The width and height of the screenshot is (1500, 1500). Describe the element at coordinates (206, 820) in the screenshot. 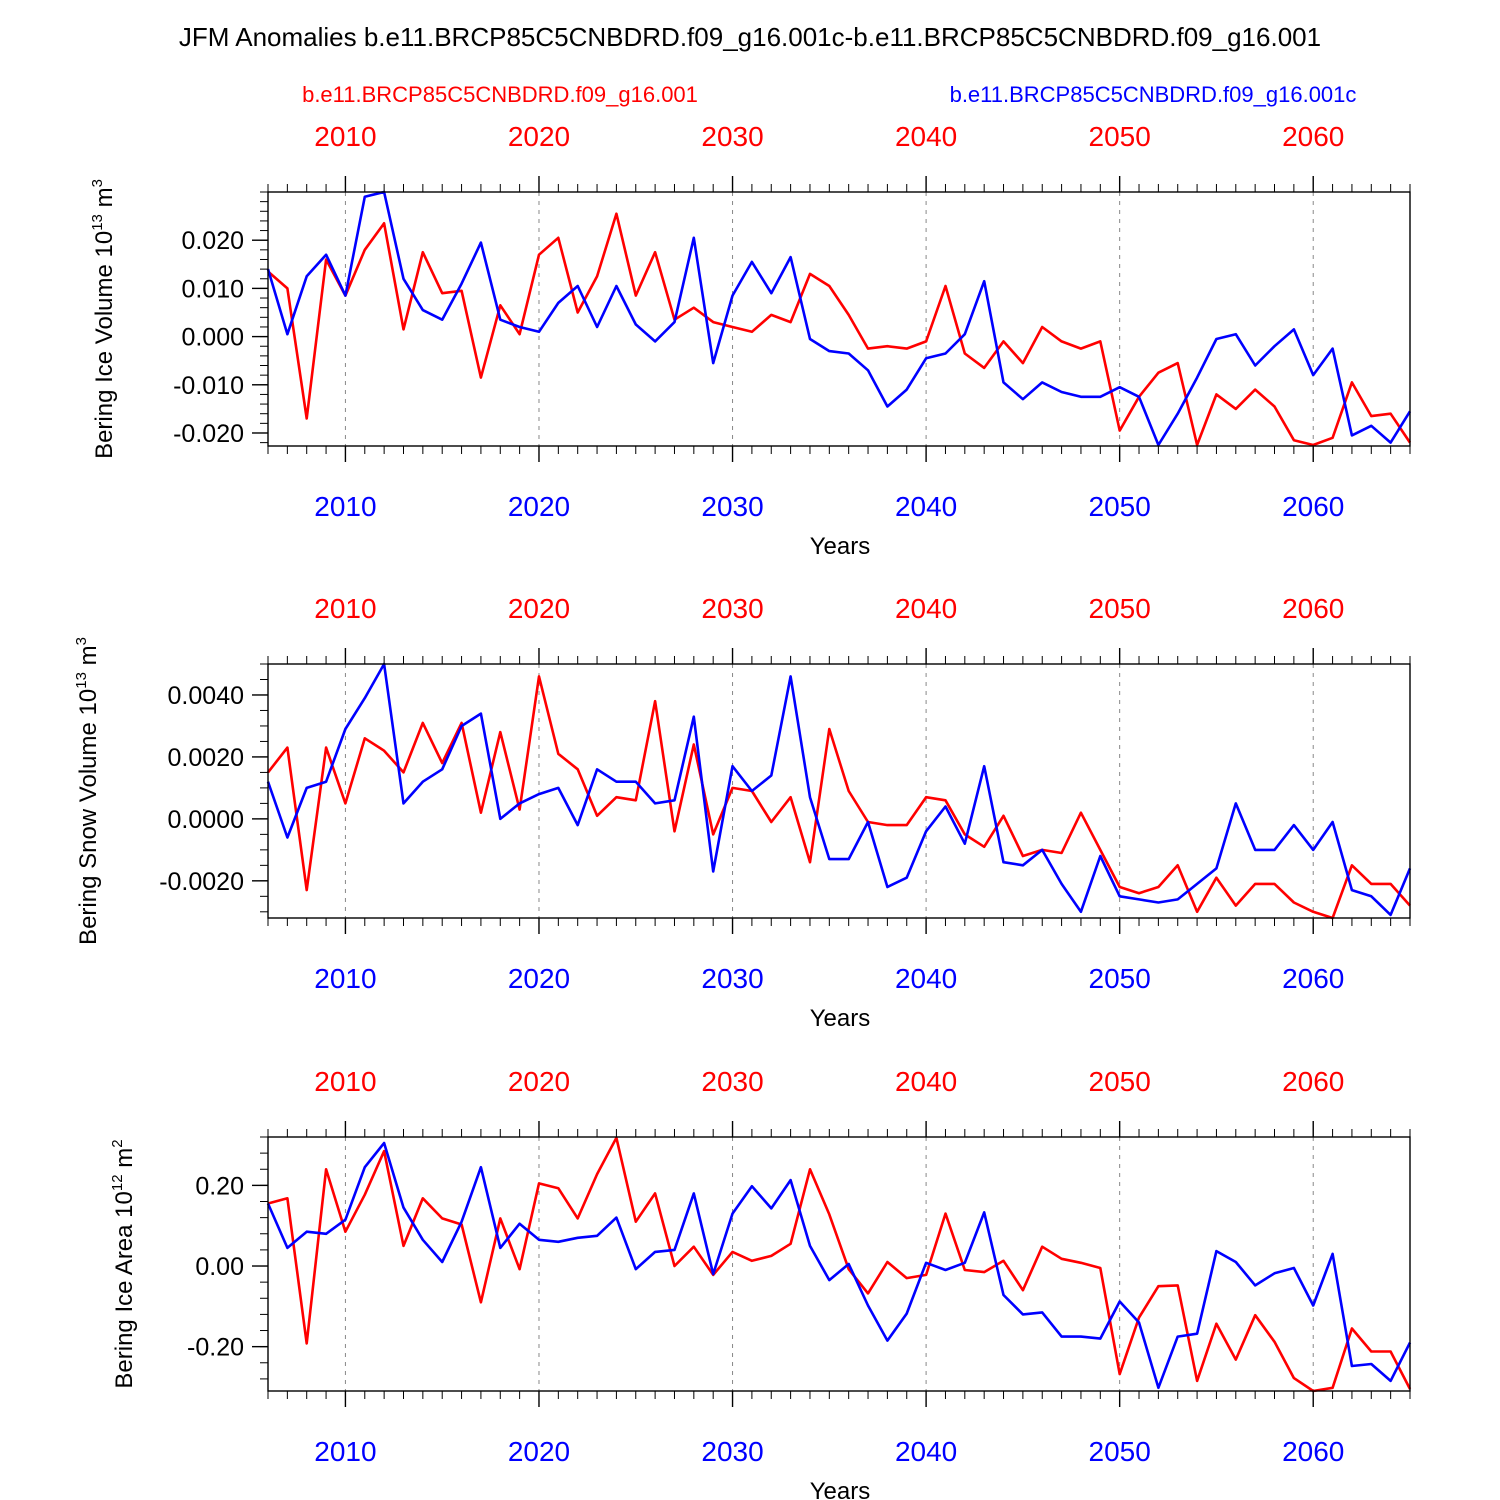

I see `y-tick-label: 0.0000` at that location.